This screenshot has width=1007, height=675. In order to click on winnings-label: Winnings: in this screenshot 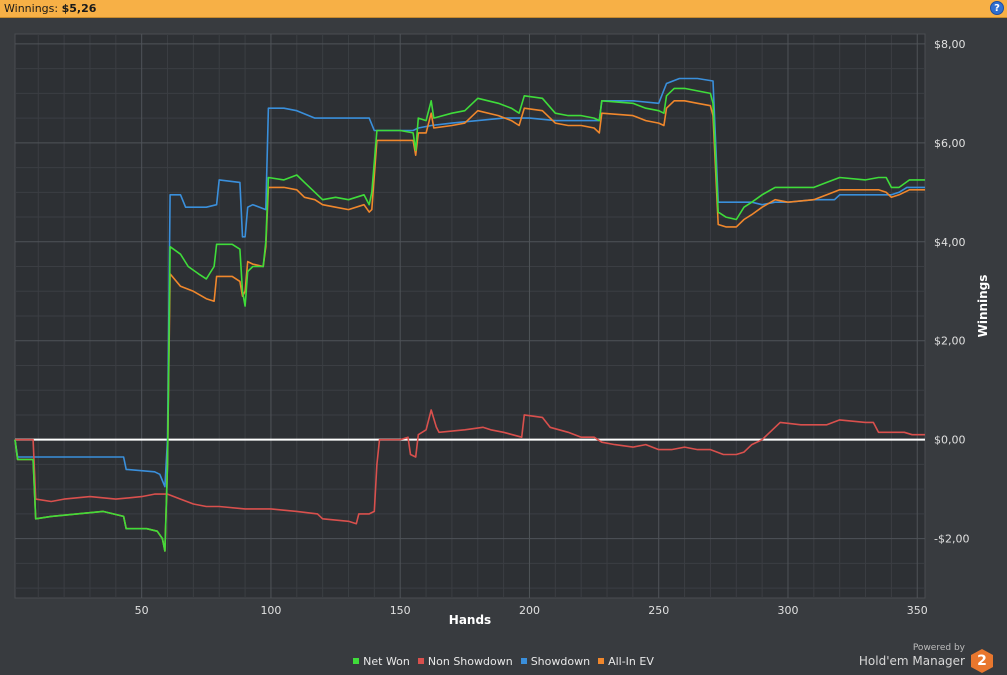, I will do `click(31, 8)`.